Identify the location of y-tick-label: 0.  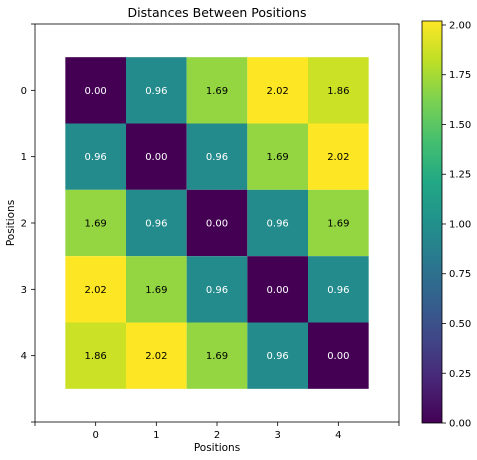
(24, 91).